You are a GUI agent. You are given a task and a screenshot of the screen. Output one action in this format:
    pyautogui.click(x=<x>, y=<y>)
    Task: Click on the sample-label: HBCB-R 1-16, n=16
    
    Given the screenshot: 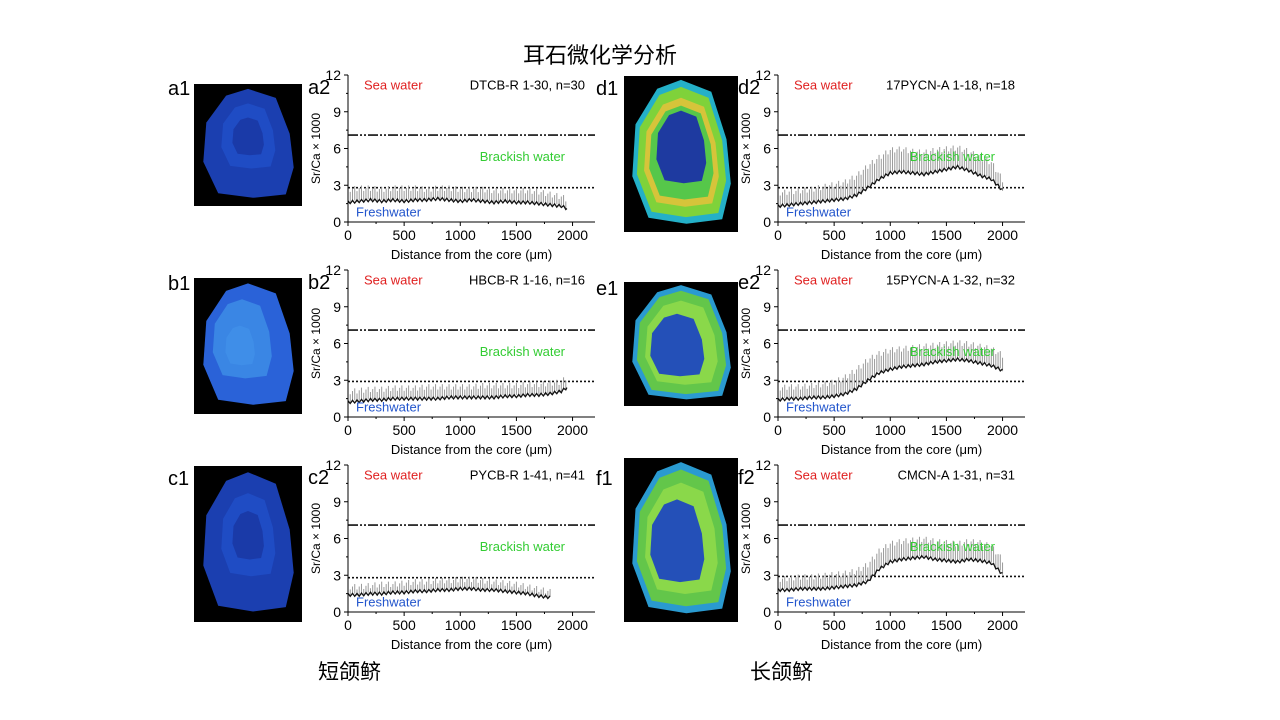 What is the action you would take?
    pyautogui.click(x=527, y=280)
    